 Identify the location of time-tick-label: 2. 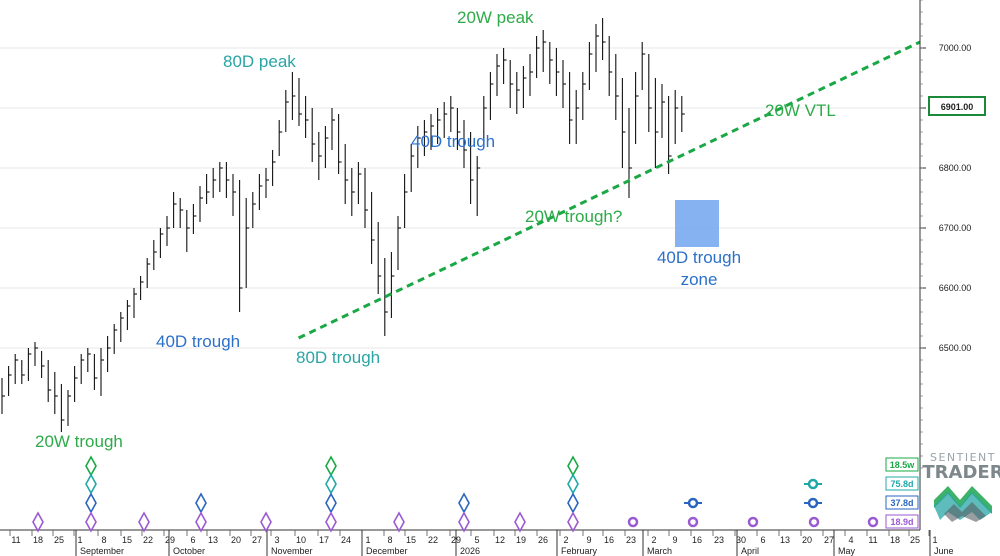
(565, 540).